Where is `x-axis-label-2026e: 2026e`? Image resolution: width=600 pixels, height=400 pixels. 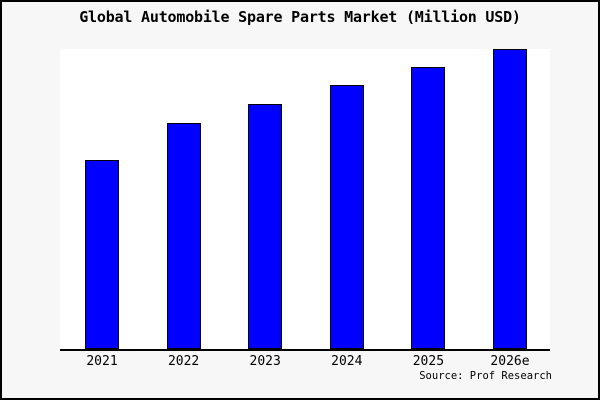
x-axis-label-2026e: 2026e is located at coordinates (510, 361).